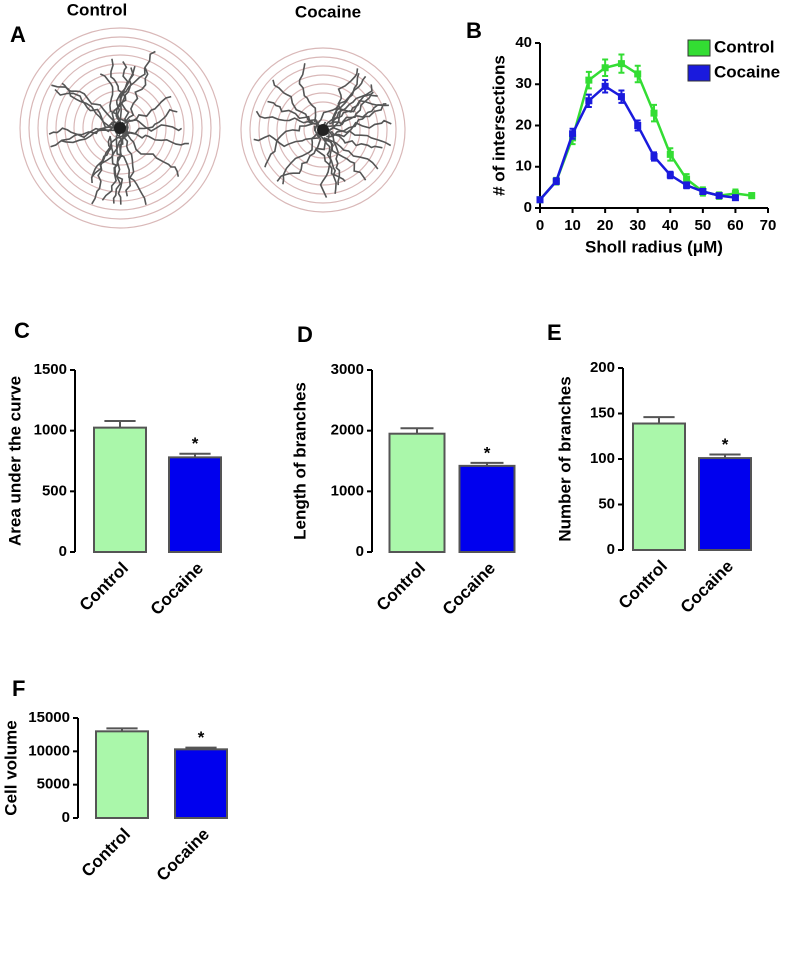 The height and width of the screenshot is (966, 789). Describe the element at coordinates (18, 34) in the screenshot. I see `panel-label: A` at that location.